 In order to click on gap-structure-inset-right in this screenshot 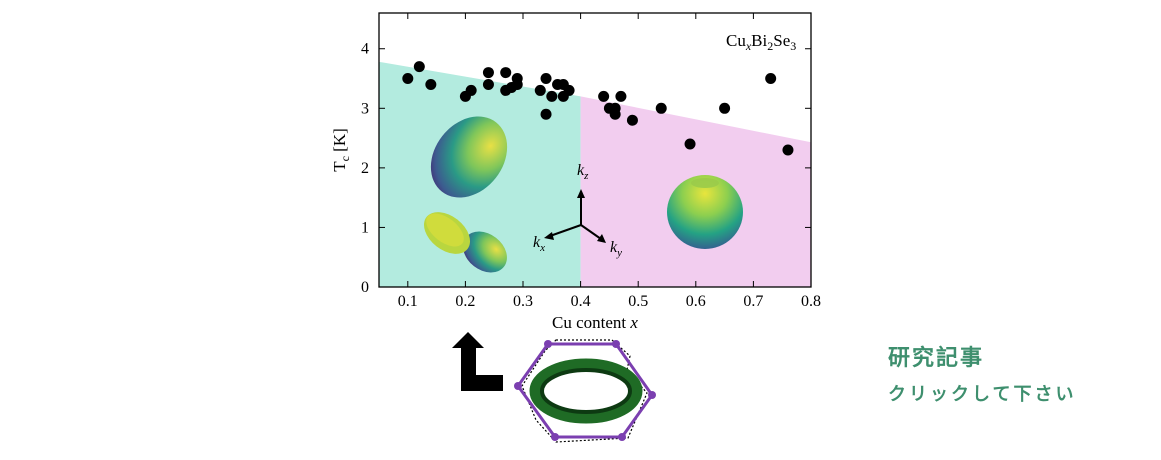, I will do `click(705, 212)`.